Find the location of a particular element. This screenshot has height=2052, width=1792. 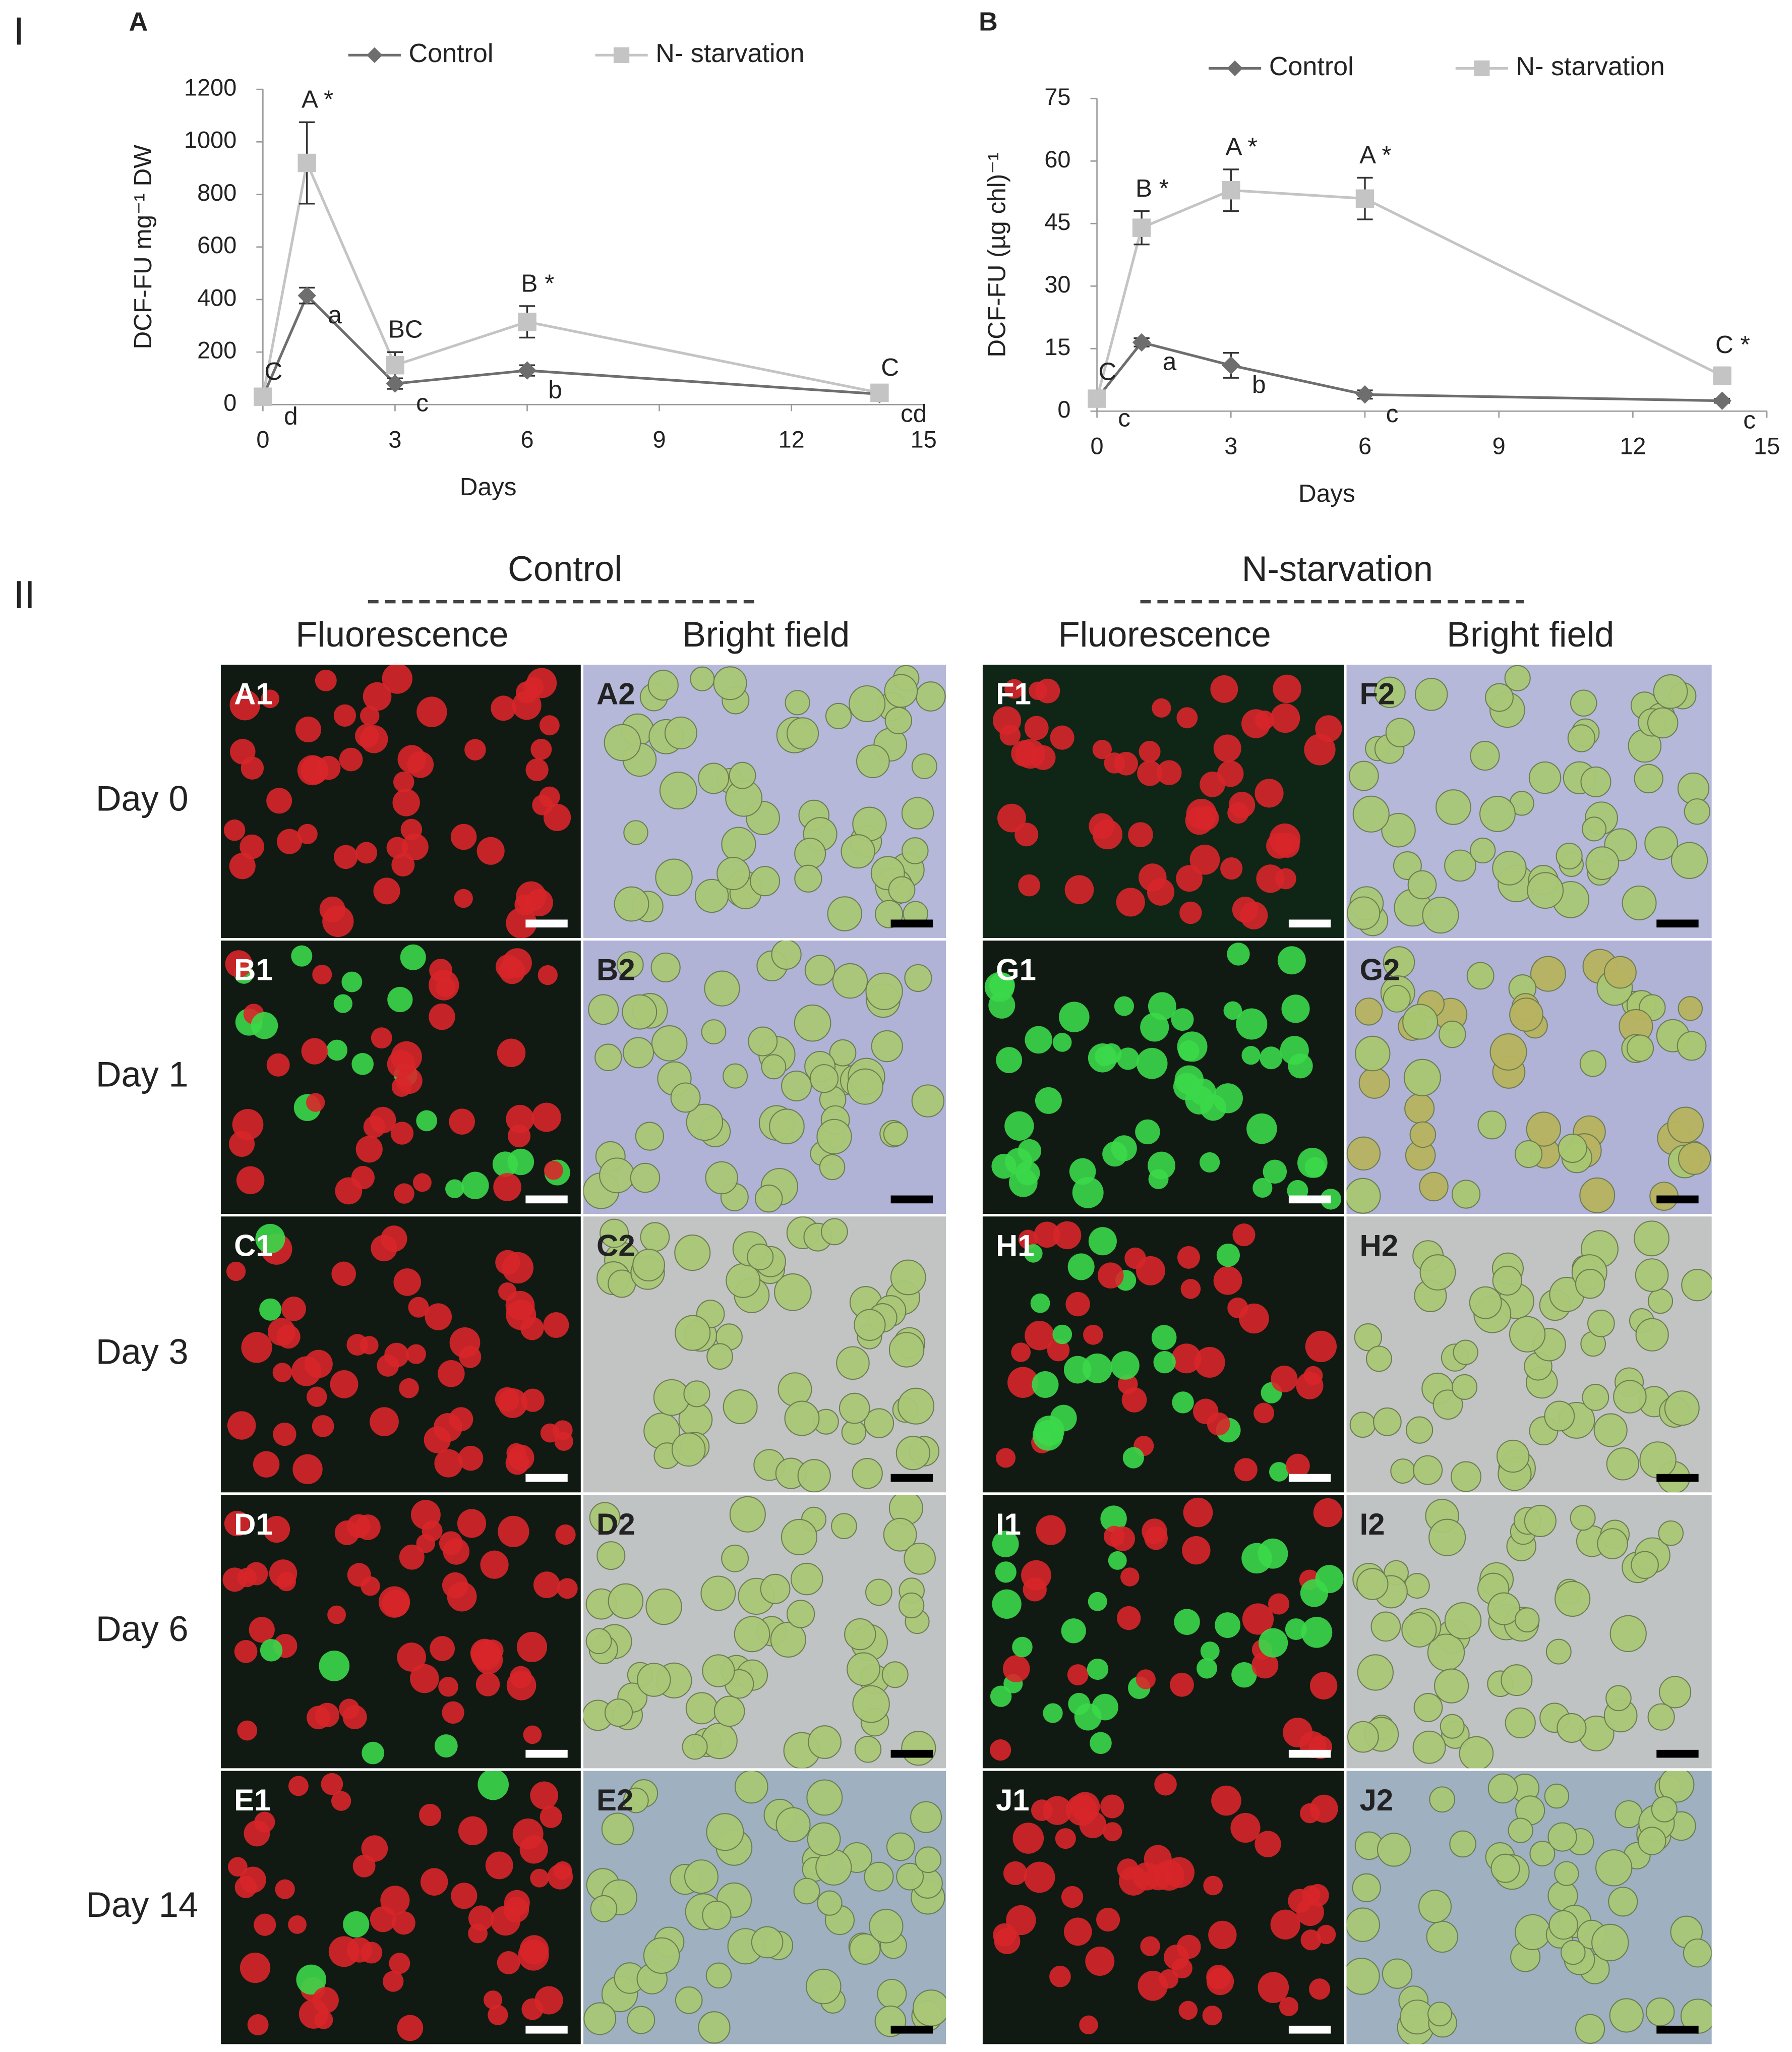

x-tick-label: 0 is located at coordinates (1097, 446).